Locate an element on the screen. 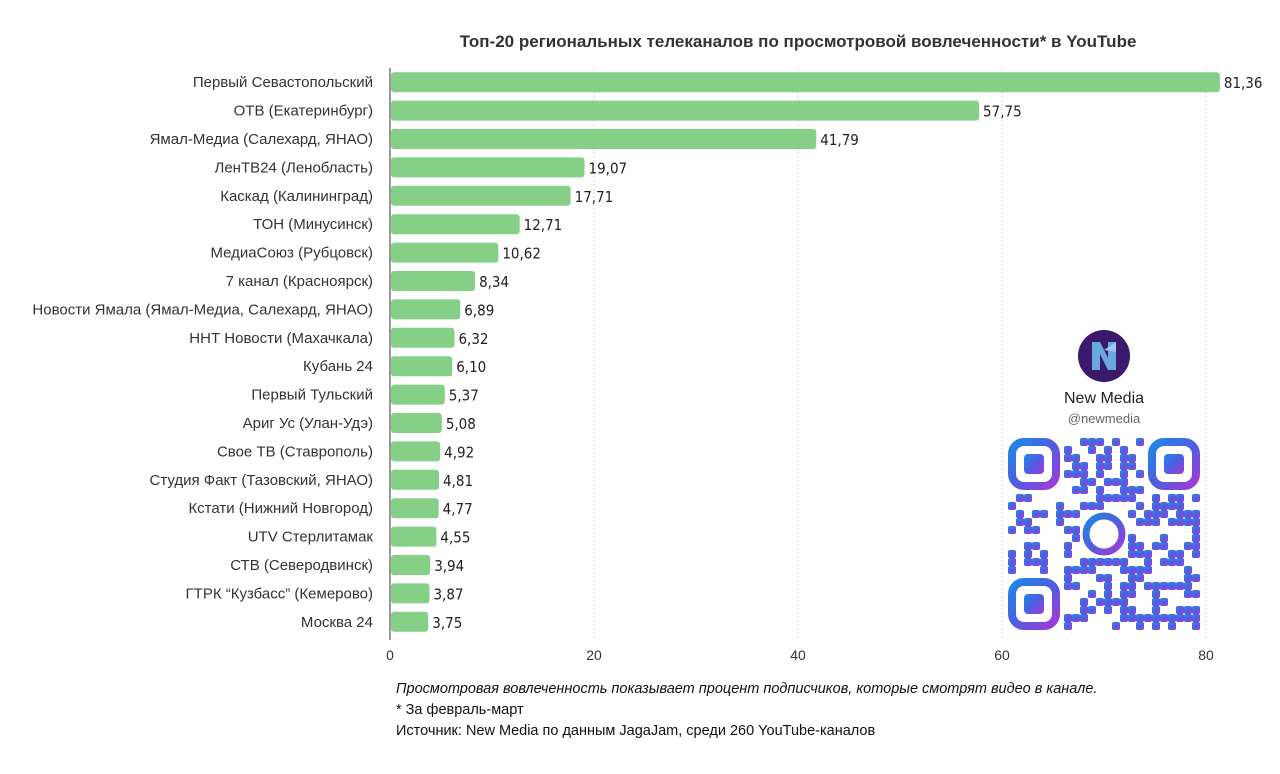  category-label: Студия Факт (Тазовский, ЯНАО) is located at coordinates (261, 480).